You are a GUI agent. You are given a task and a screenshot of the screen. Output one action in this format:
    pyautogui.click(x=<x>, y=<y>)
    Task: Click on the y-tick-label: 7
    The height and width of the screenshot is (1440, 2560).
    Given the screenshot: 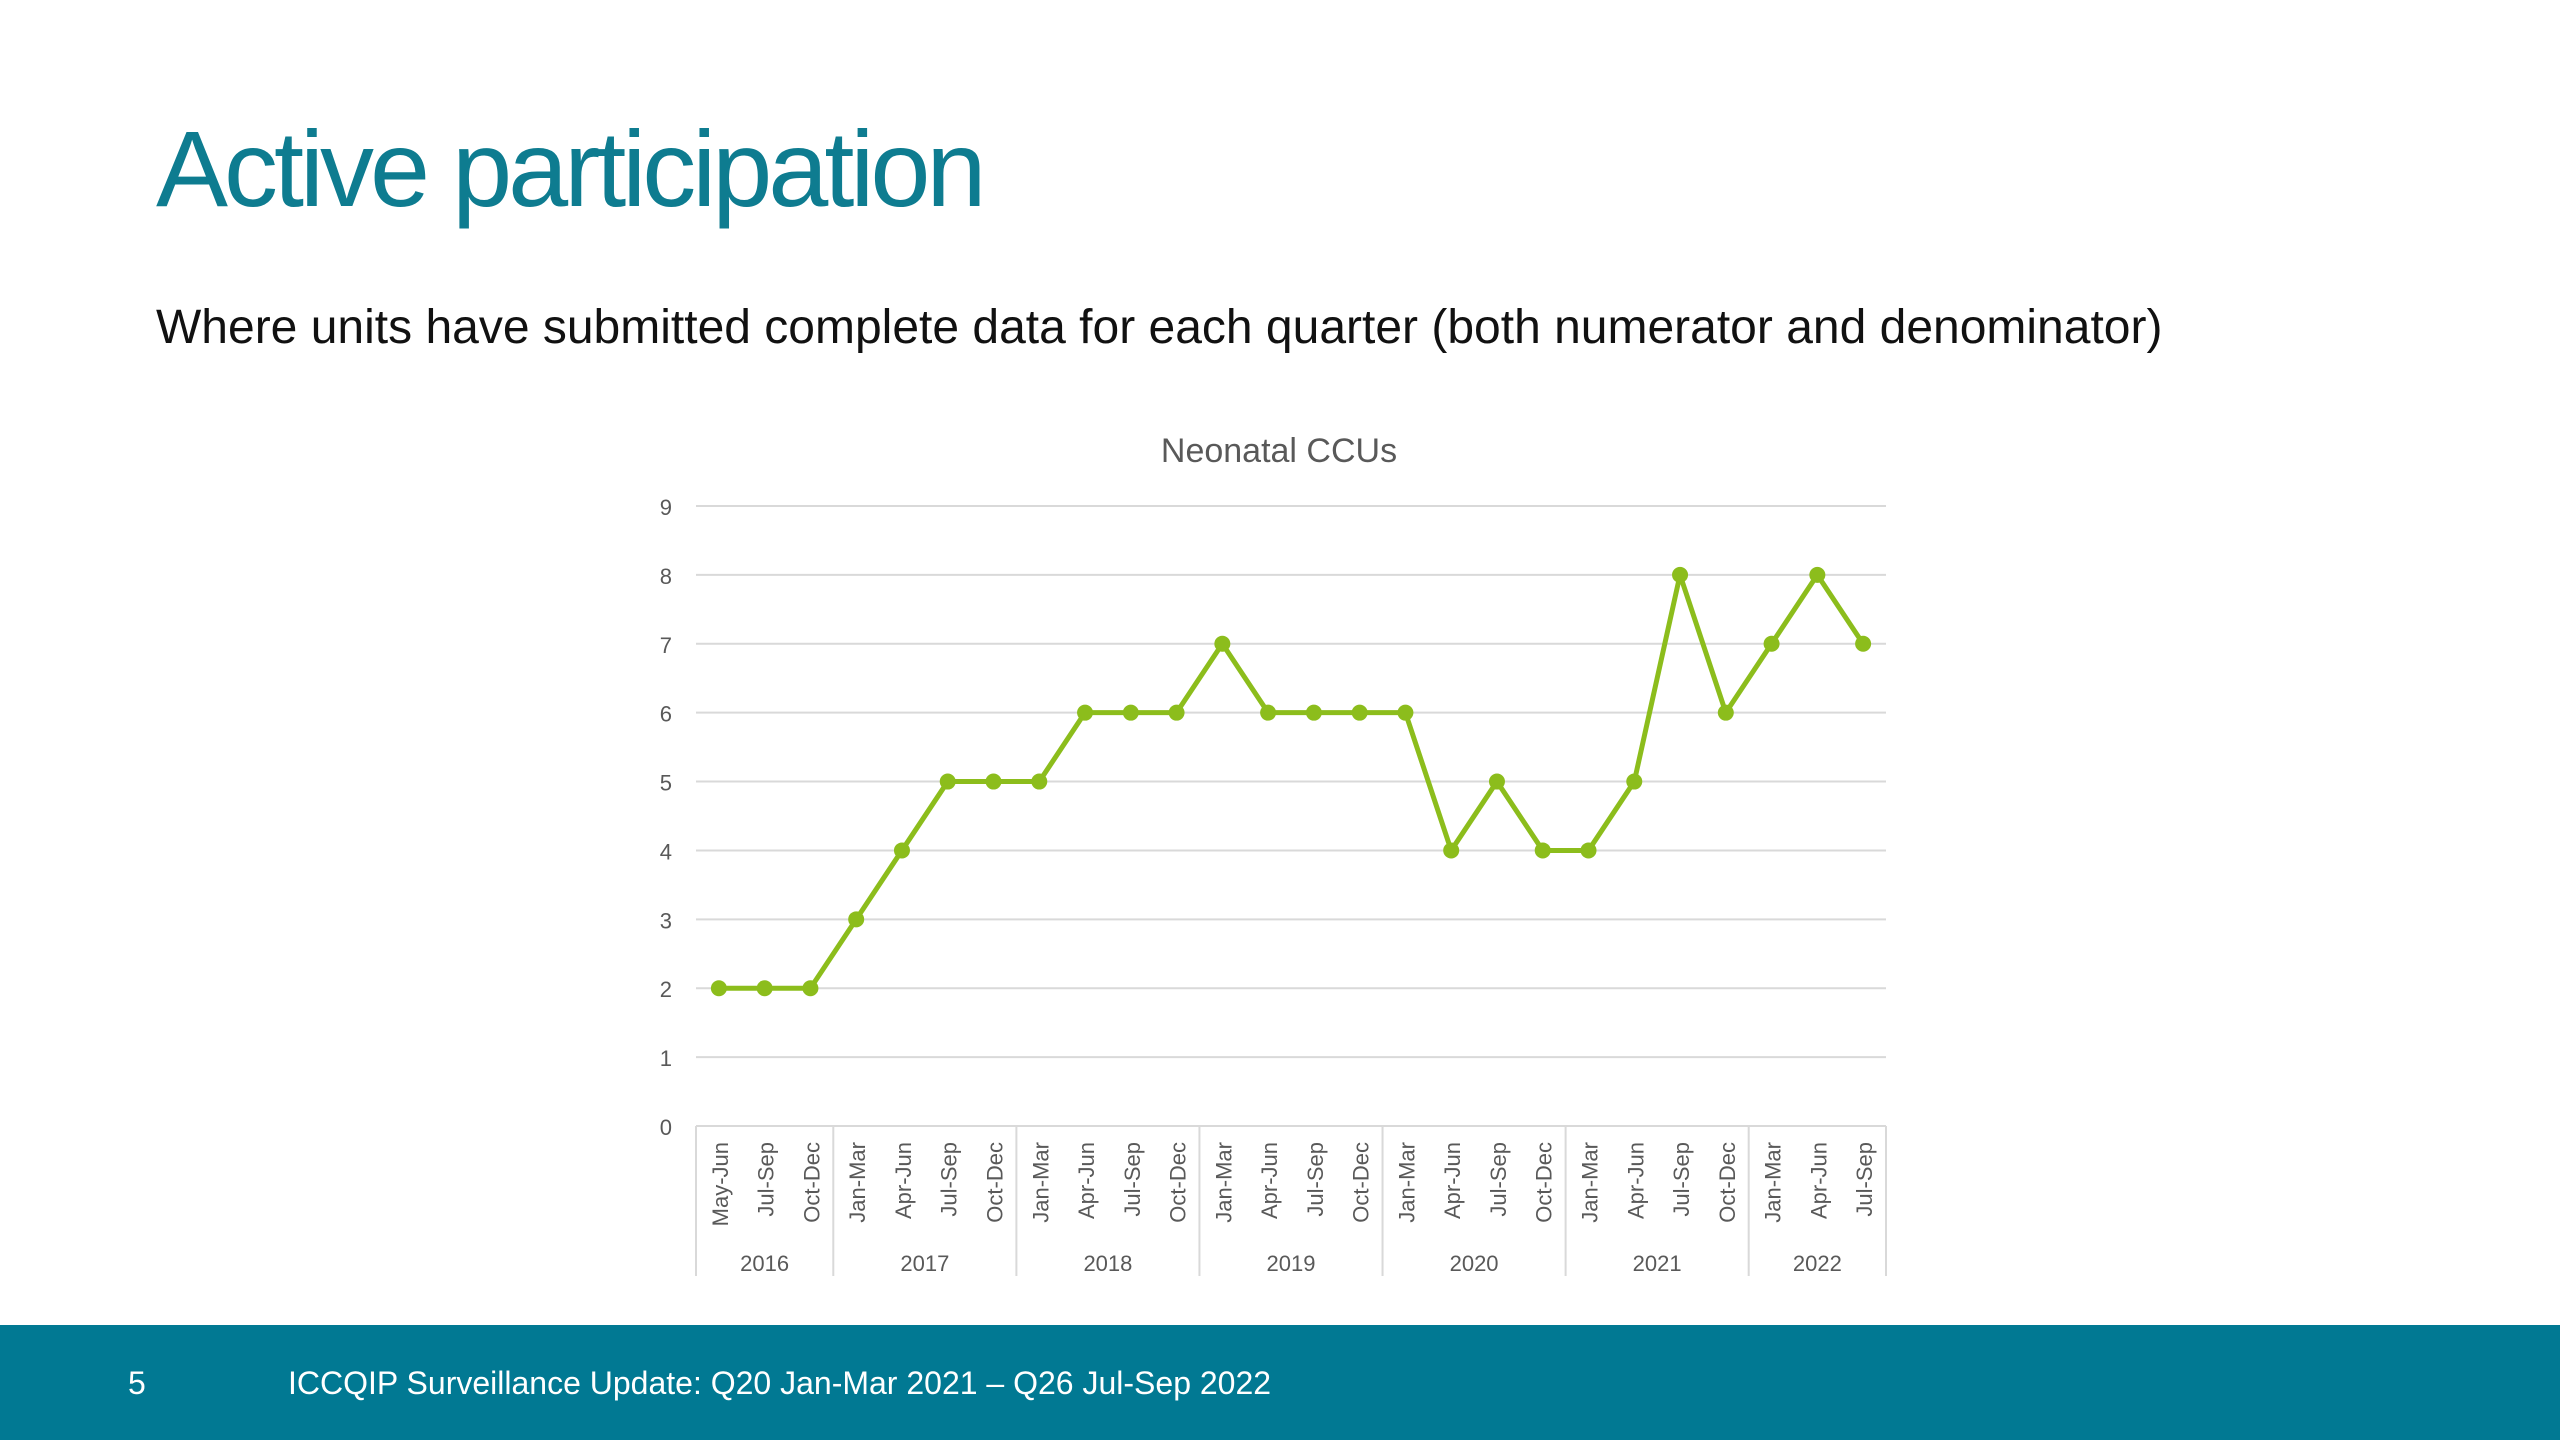 What is the action you would take?
    pyautogui.click(x=666, y=645)
    